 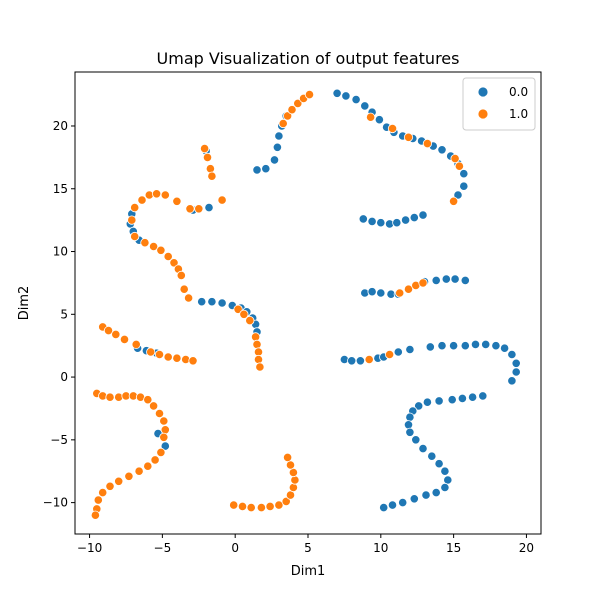 I want to click on x-tick-label: 20, so click(x=526, y=548).